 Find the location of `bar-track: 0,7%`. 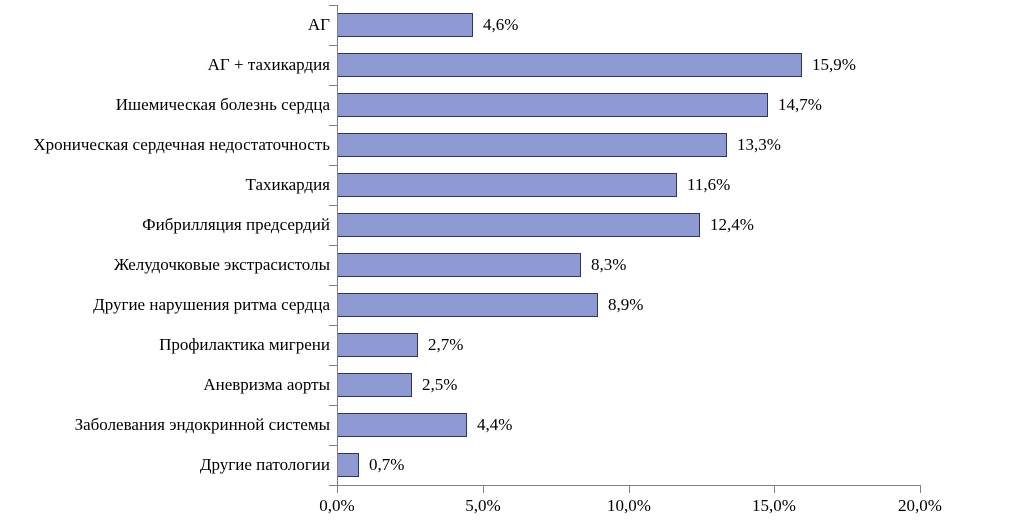

bar-track: 0,7% is located at coordinates (628, 465).